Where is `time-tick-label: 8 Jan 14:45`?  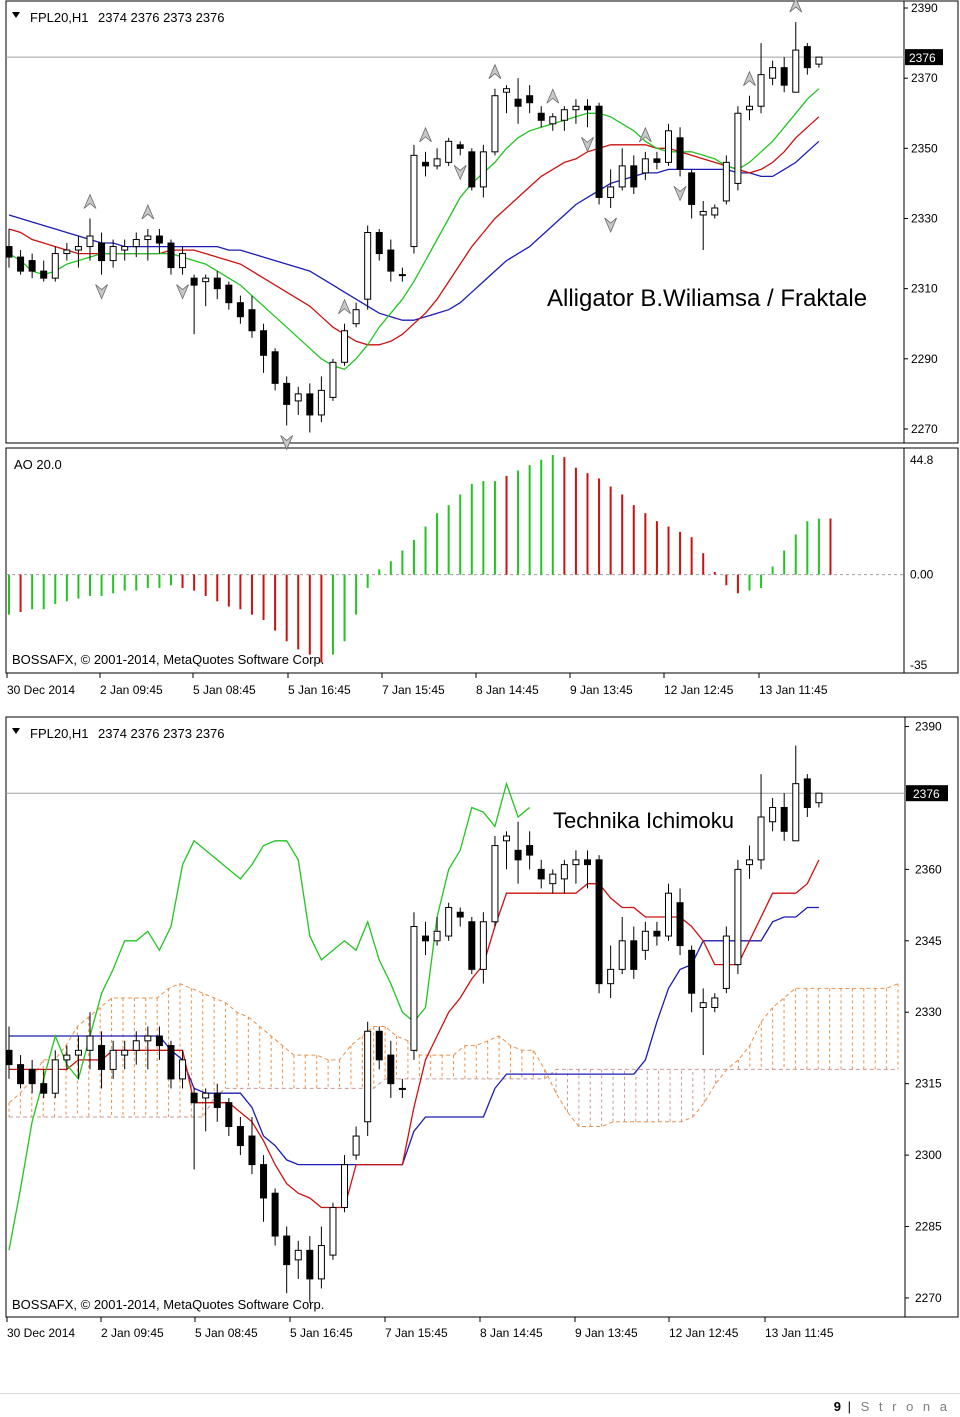
time-tick-label: 8 Jan 14:45 is located at coordinates (511, 1333).